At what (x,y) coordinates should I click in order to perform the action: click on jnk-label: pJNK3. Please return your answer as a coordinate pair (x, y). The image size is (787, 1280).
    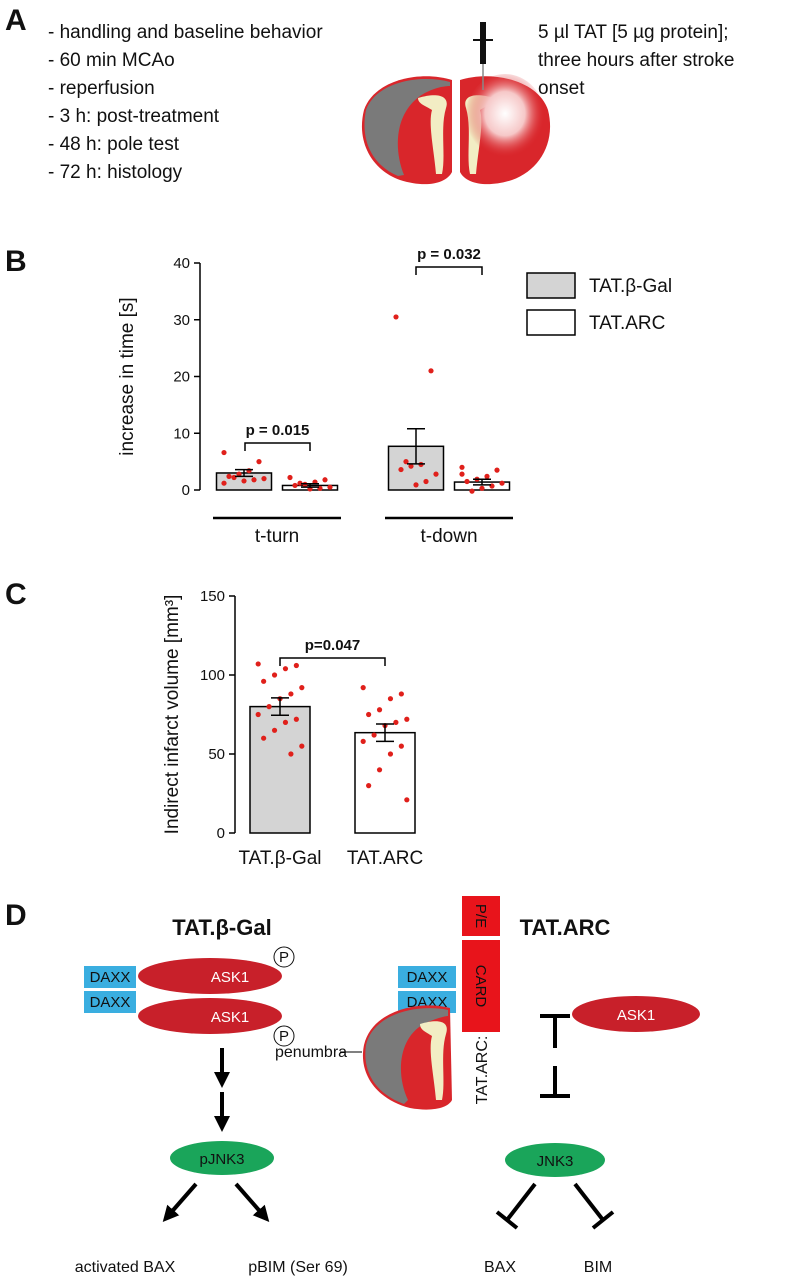
    Looking at the image, I should click on (221, 1159).